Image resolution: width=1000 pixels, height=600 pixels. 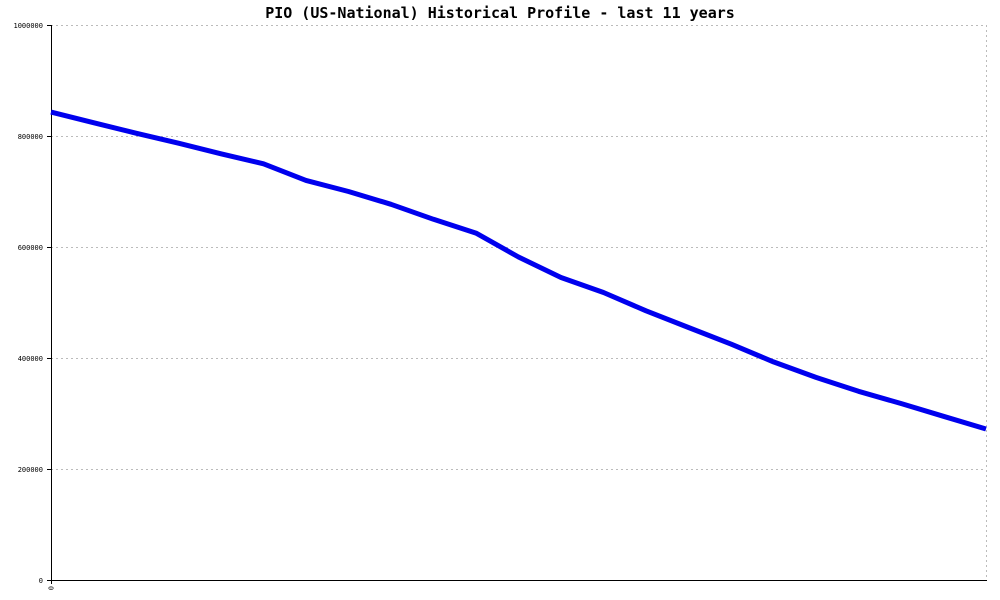 What do you see at coordinates (30, 137) in the screenshot?
I see `y-tick-label: 800000` at bounding box center [30, 137].